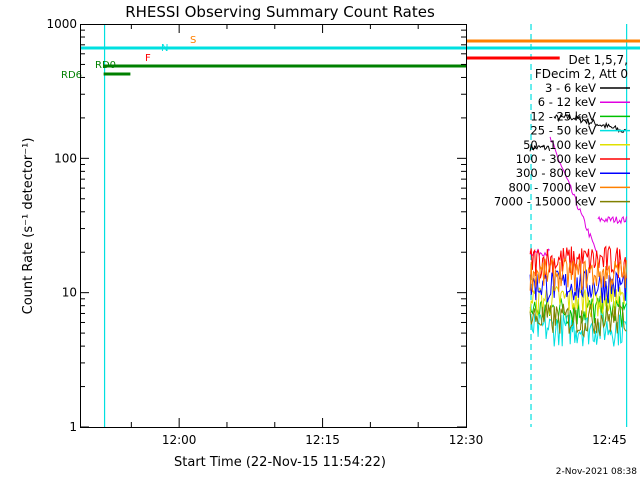  I want to click on y-tick-label: 10, so click(69, 293).